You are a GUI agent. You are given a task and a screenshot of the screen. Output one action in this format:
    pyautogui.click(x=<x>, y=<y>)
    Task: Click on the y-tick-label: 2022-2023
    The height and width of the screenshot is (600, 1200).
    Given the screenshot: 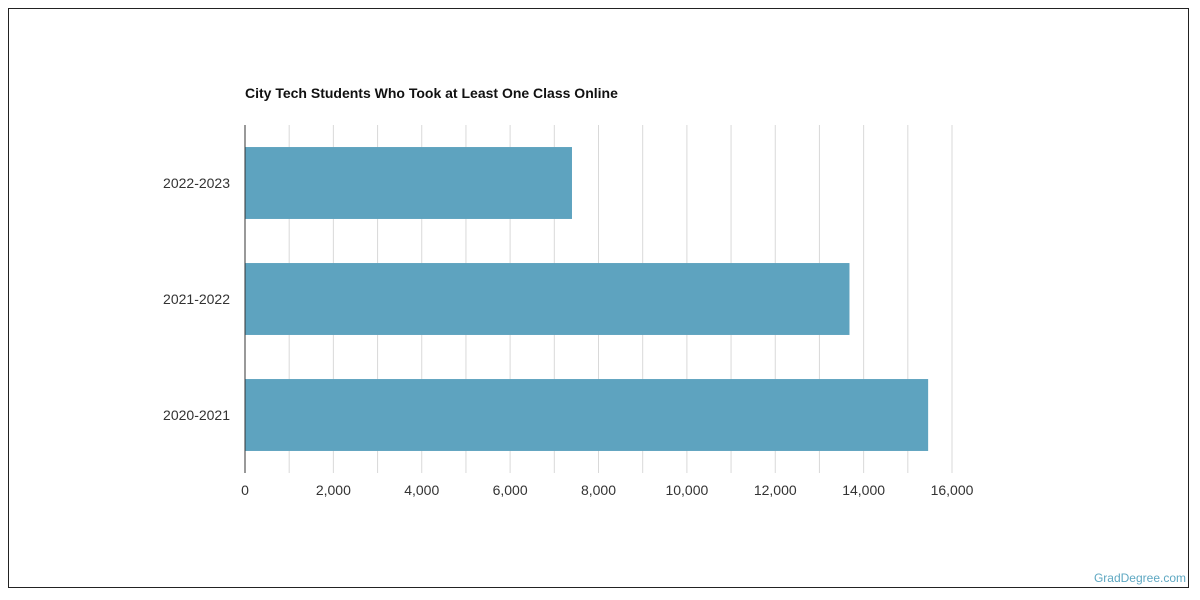 What is the action you would take?
    pyautogui.click(x=196, y=183)
    